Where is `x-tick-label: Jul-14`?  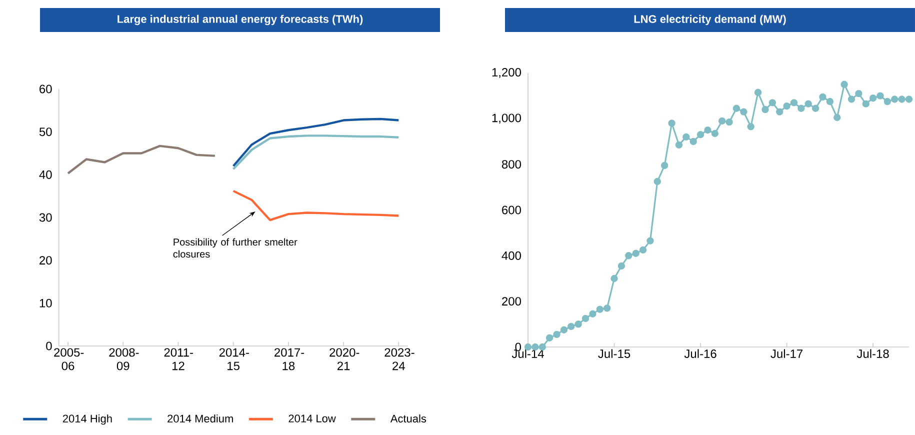
x-tick-label: Jul-14 is located at coordinates (528, 353).